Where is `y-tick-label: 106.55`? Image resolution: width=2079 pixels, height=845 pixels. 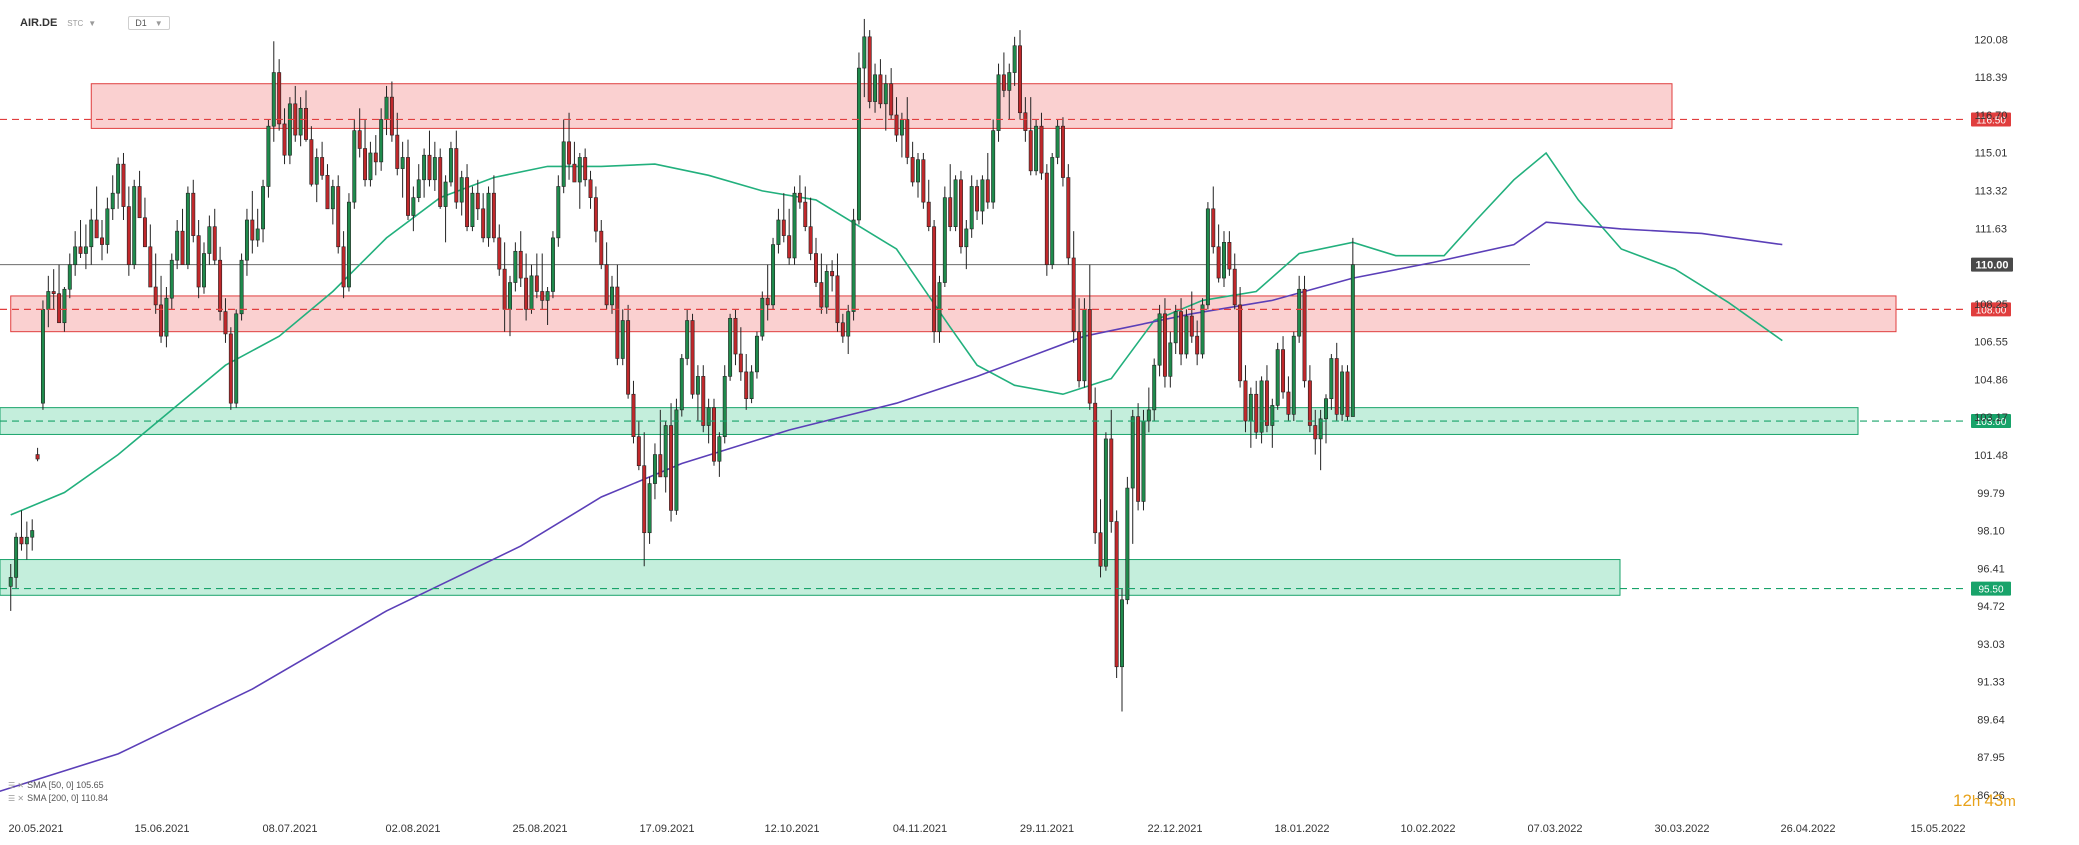 y-tick-label: 106.55 is located at coordinates (1991, 343).